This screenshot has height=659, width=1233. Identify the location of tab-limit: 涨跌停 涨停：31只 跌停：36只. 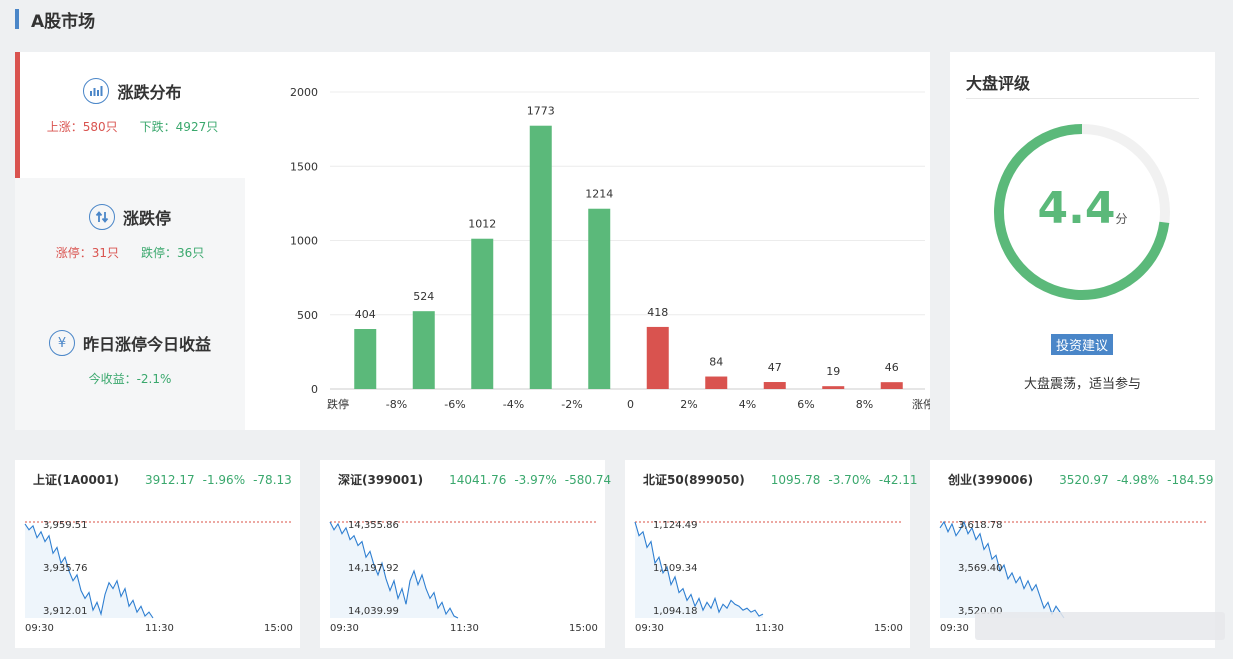
(130, 241).